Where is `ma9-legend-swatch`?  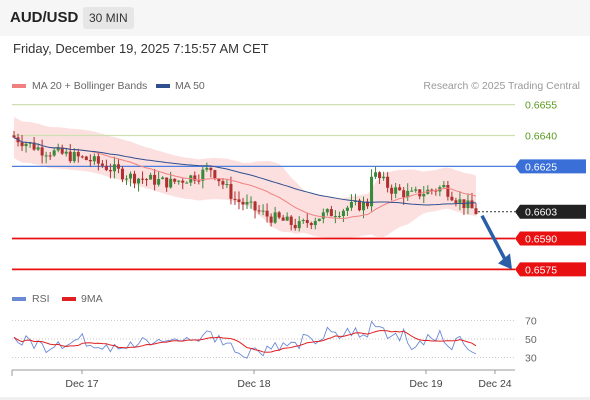 ma9-legend-swatch is located at coordinates (69, 299).